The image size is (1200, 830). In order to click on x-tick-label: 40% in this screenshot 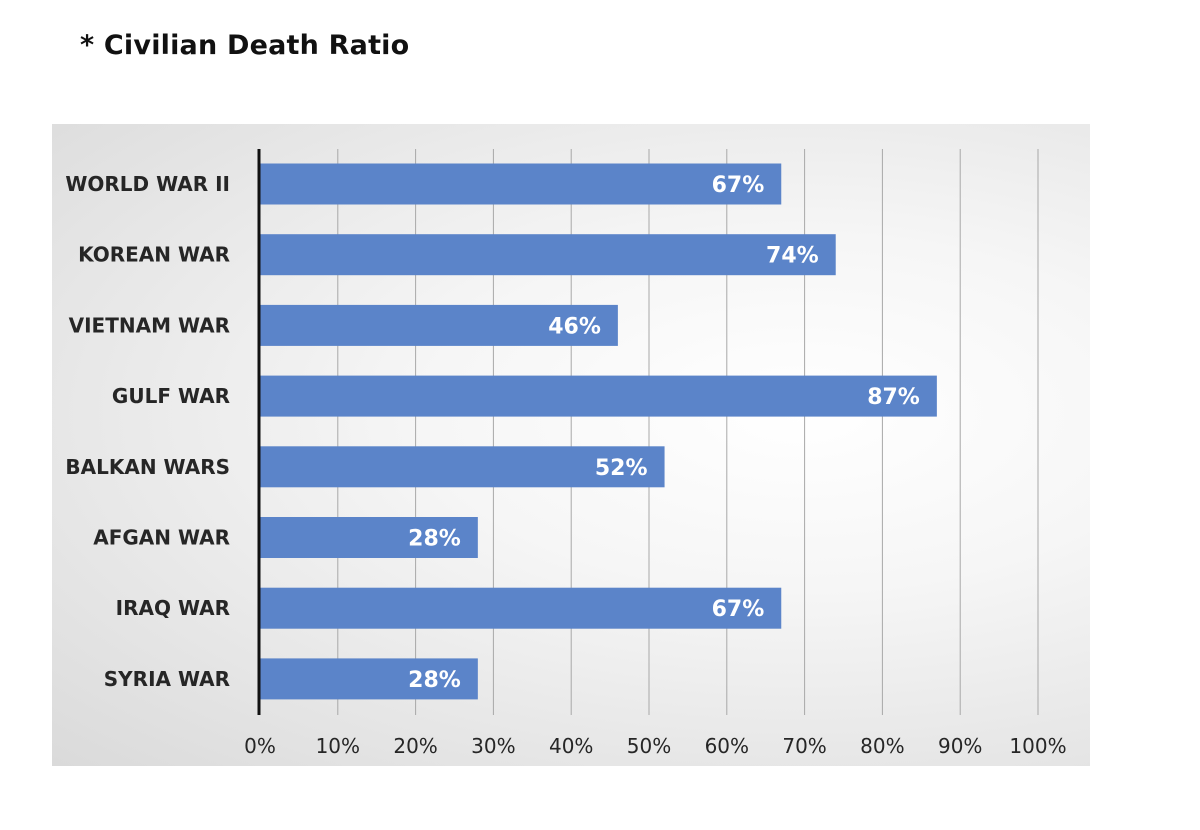, I will do `click(571, 746)`.